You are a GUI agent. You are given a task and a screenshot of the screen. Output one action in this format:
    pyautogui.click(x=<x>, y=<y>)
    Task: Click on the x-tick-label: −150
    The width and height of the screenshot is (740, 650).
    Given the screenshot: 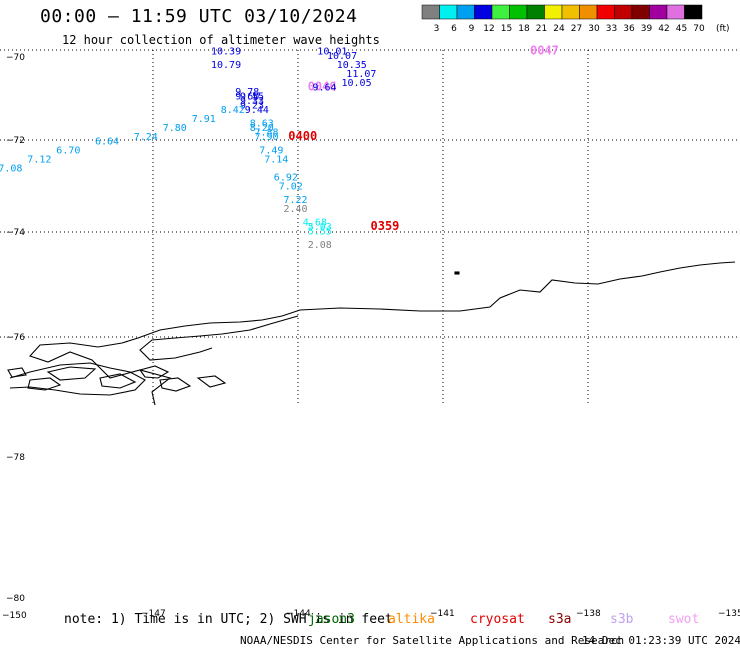 What is the action you would take?
    pyautogui.click(x=14, y=616)
    